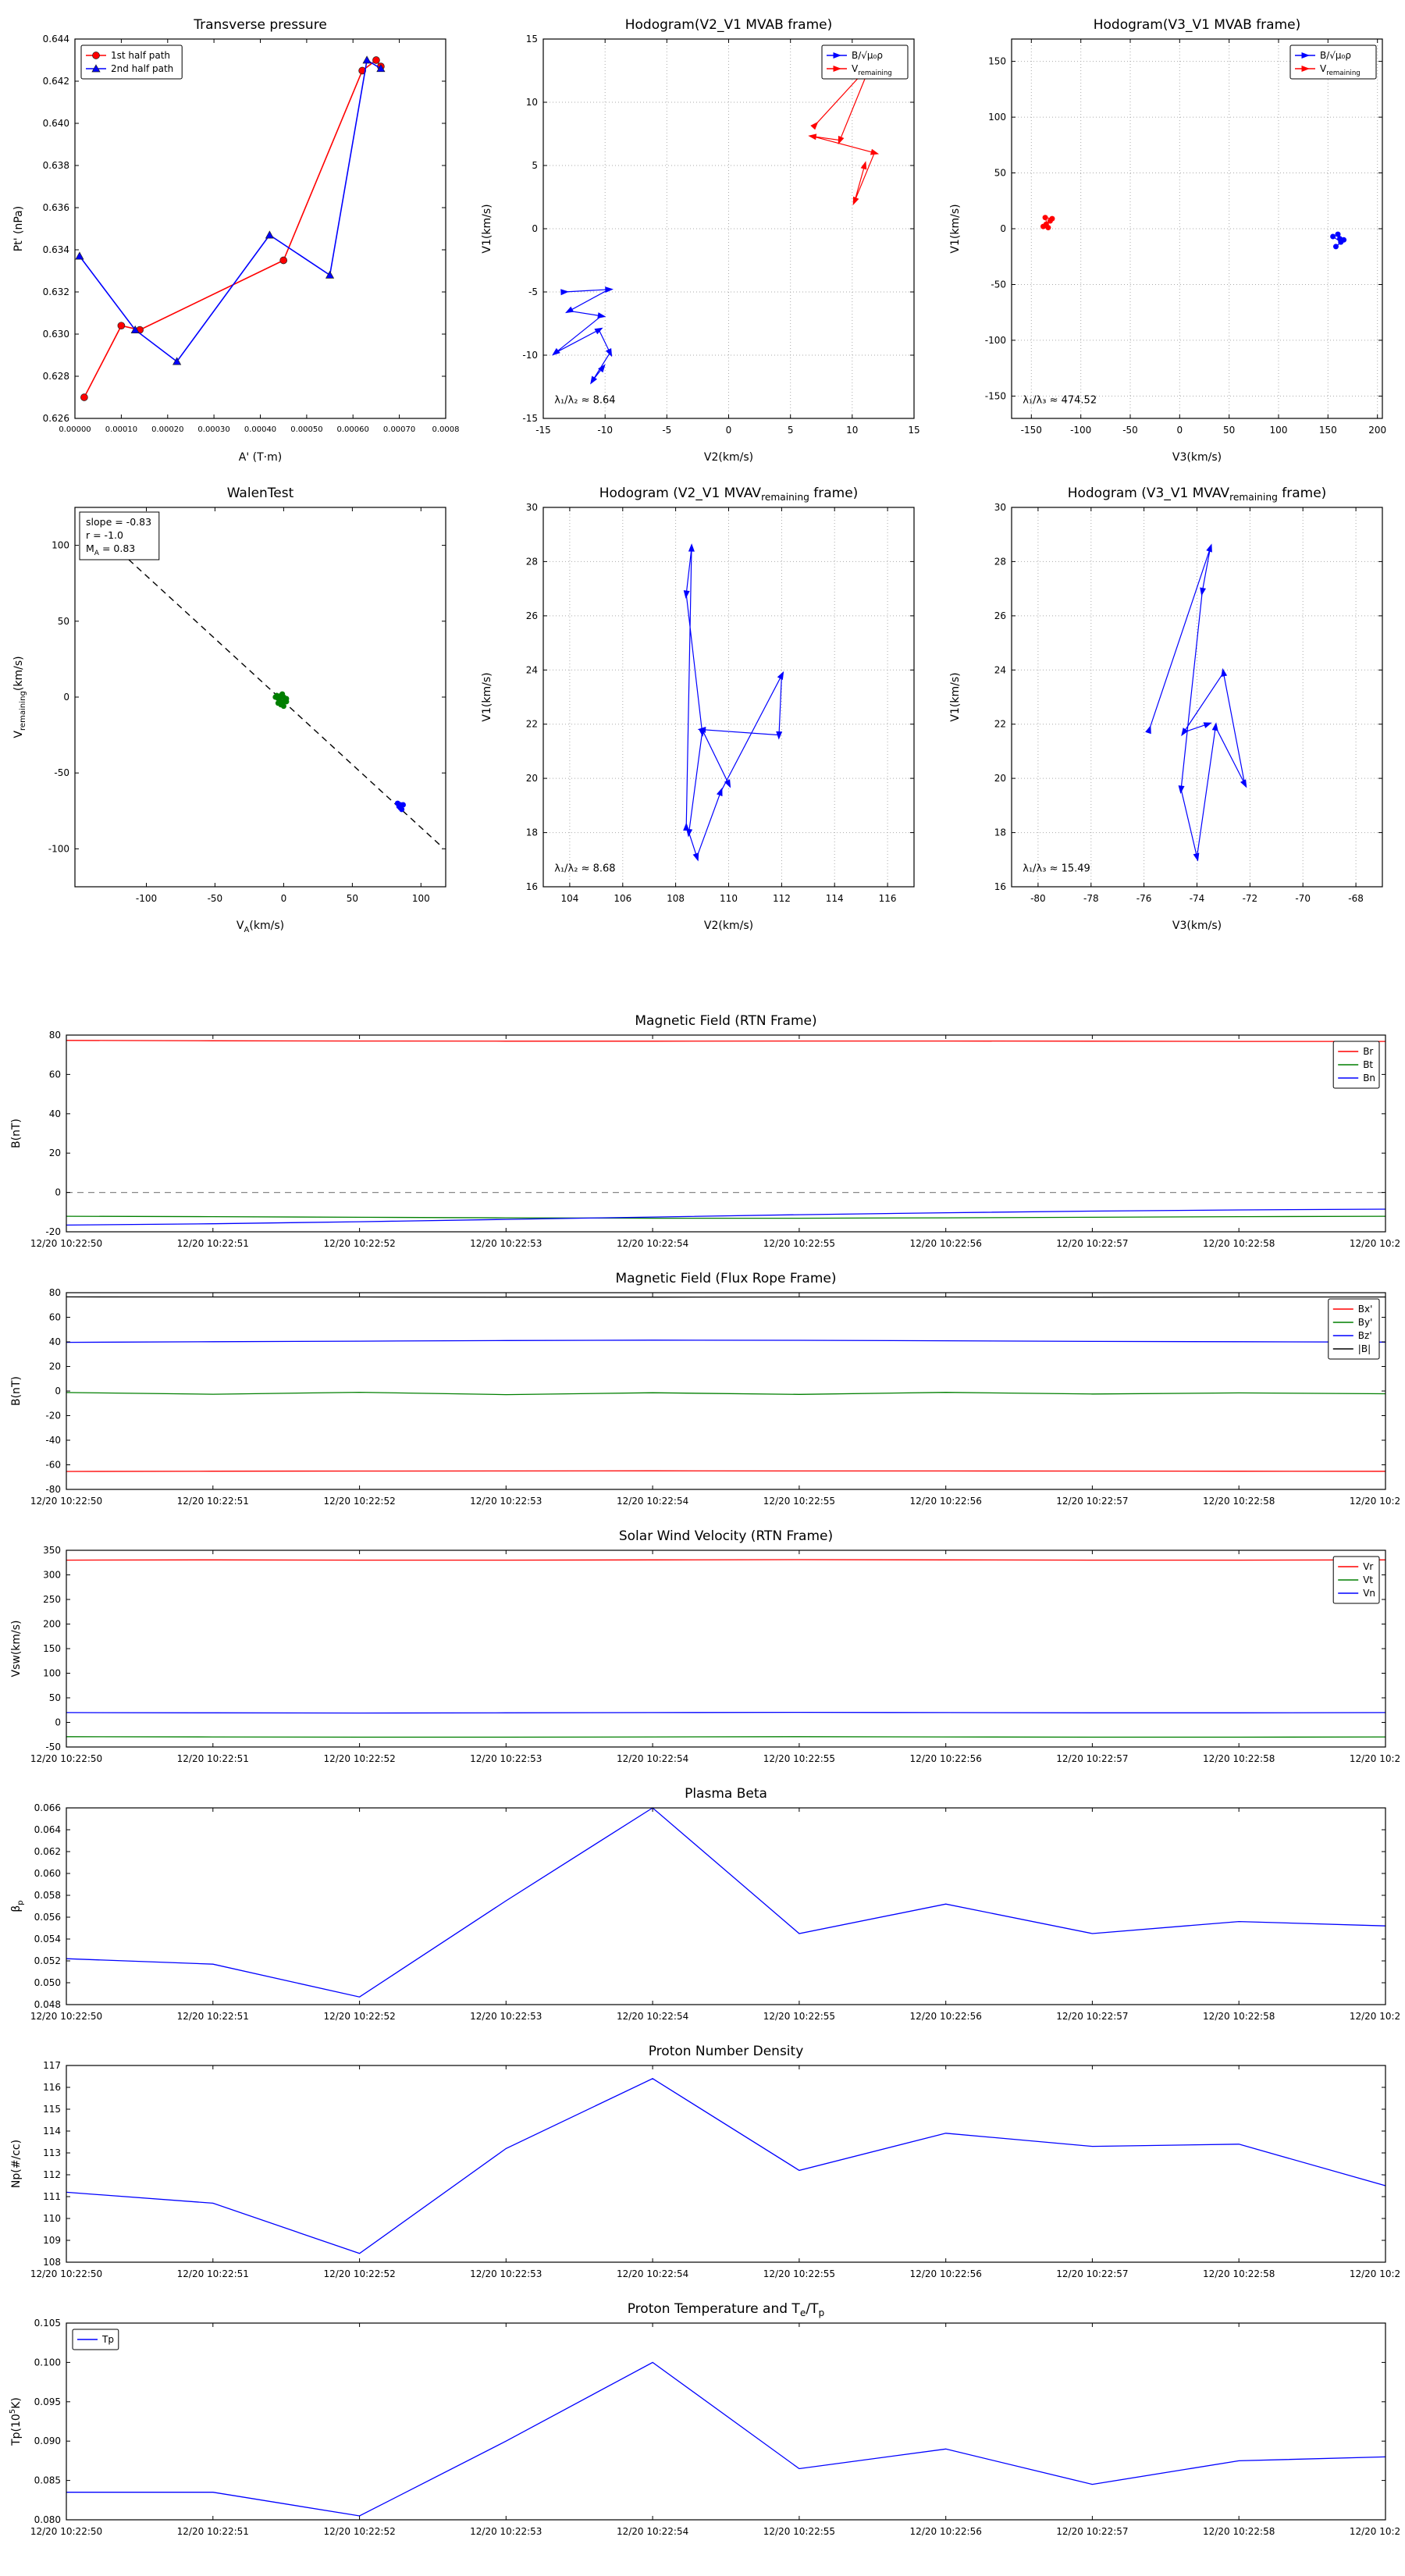 The image size is (1405, 2576). I want to click on svg-text: 22, so click(1000, 724).